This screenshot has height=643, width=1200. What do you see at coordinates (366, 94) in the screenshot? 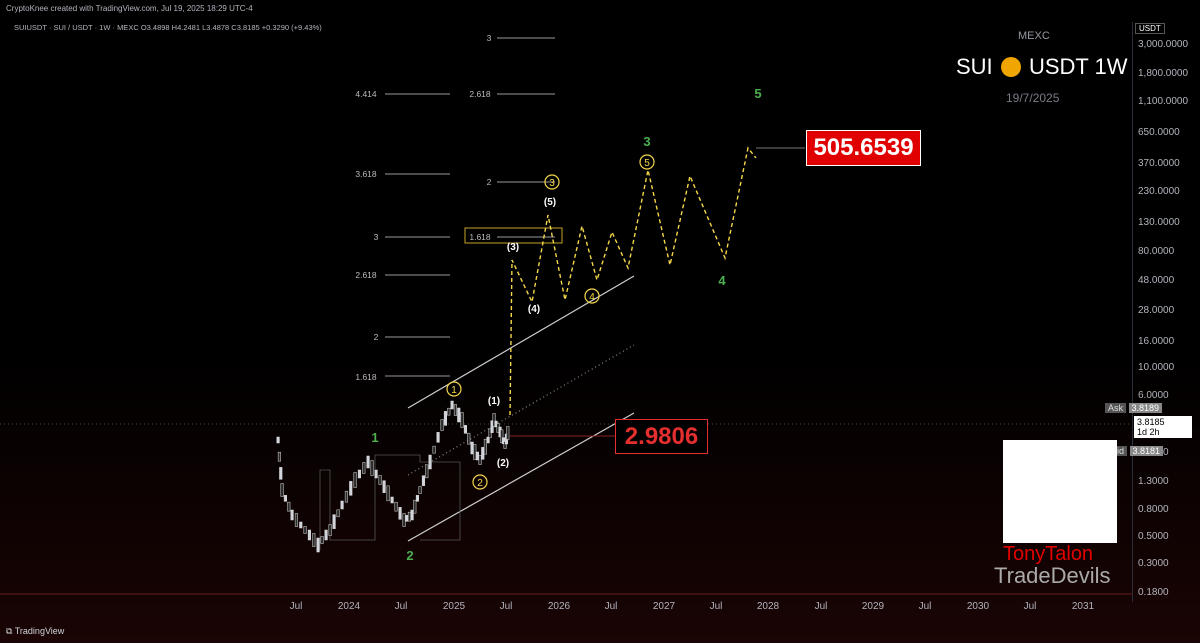
I see `fib-left-label: 4.414` at bounding box center [366, 94].